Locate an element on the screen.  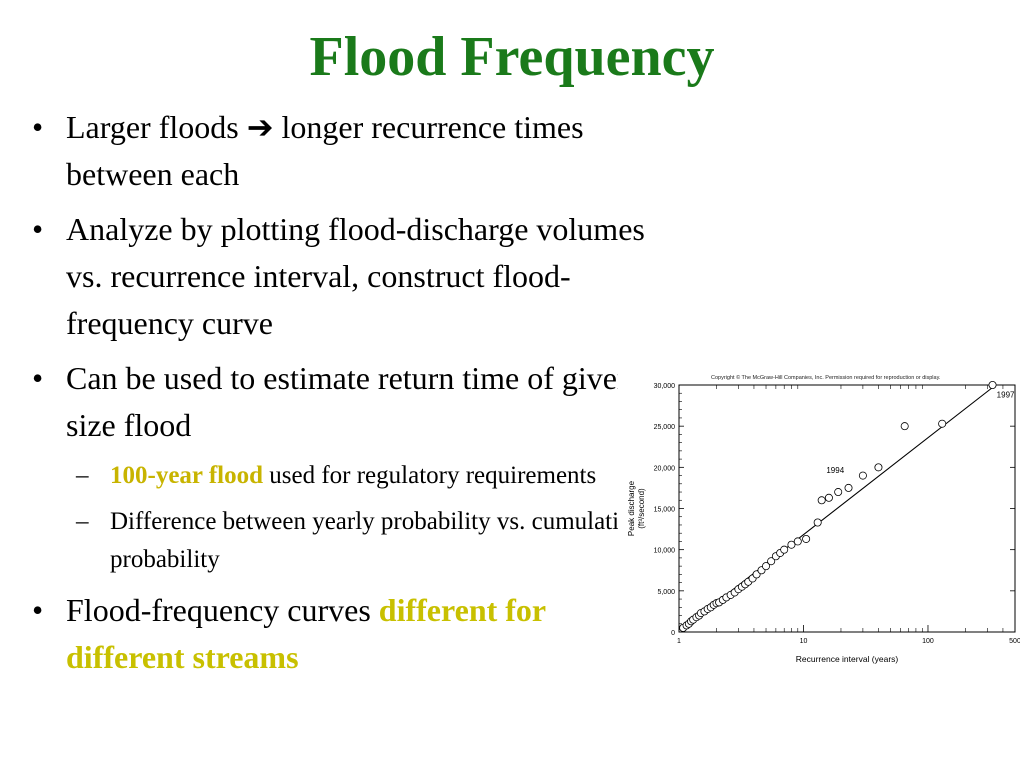
highlighted-text: different for different streams is located at coordinates (306, 633).